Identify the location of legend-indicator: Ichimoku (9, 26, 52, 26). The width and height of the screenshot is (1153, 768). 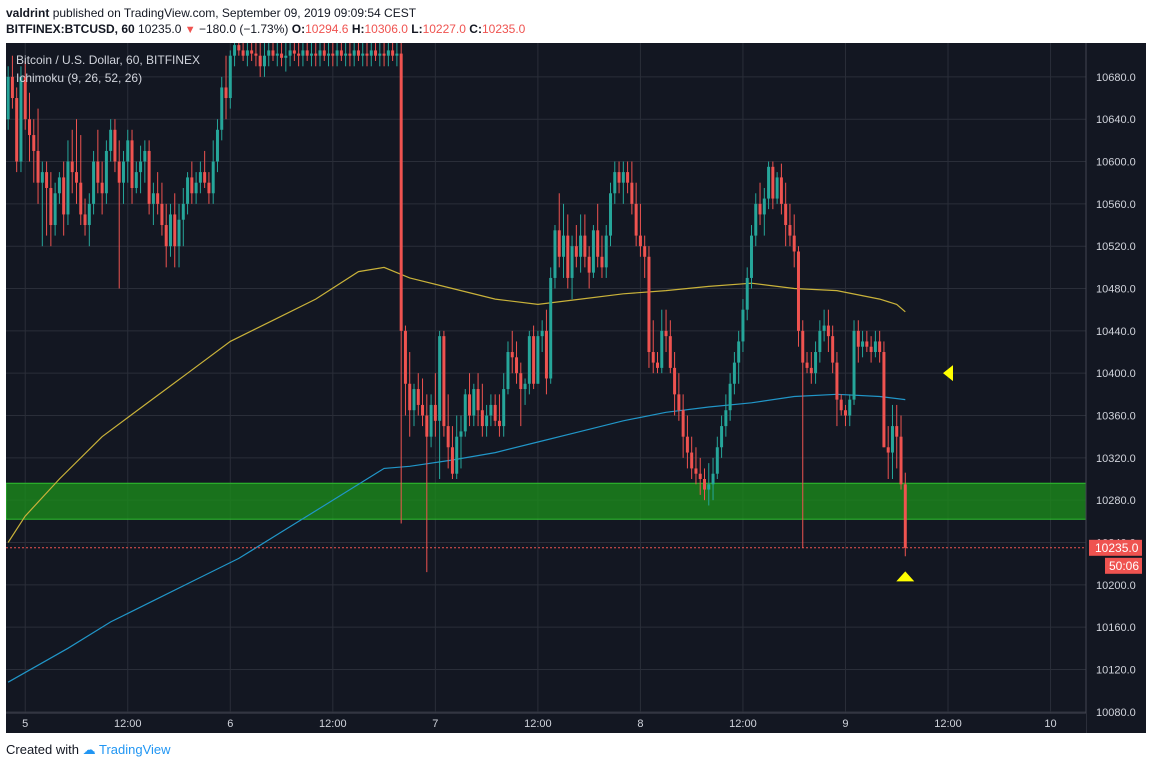
(79, 78).